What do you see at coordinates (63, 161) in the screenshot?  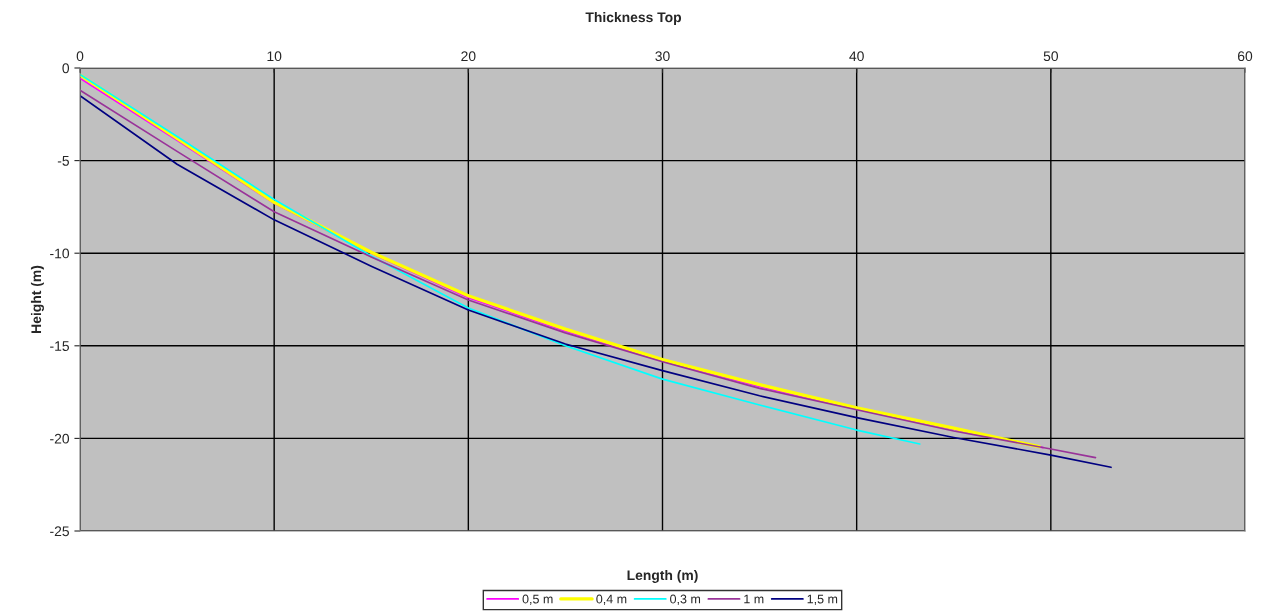 I see `y-tick-label: -5` at bounding box center [63, 161].